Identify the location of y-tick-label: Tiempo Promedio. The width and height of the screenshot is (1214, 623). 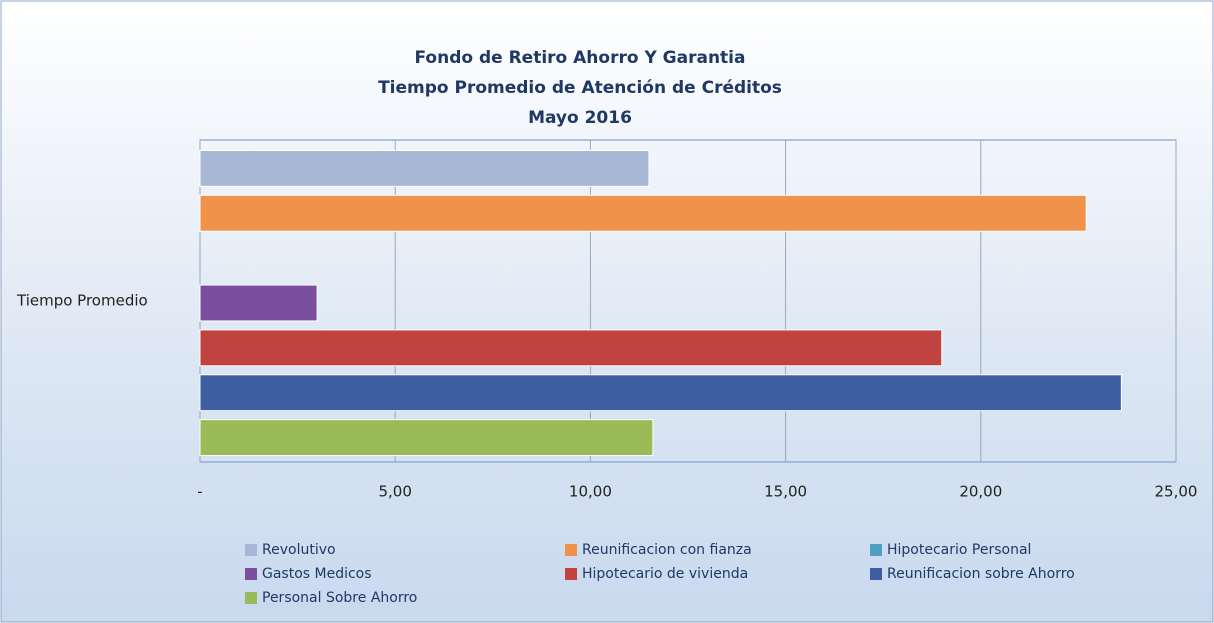
(82, 301).